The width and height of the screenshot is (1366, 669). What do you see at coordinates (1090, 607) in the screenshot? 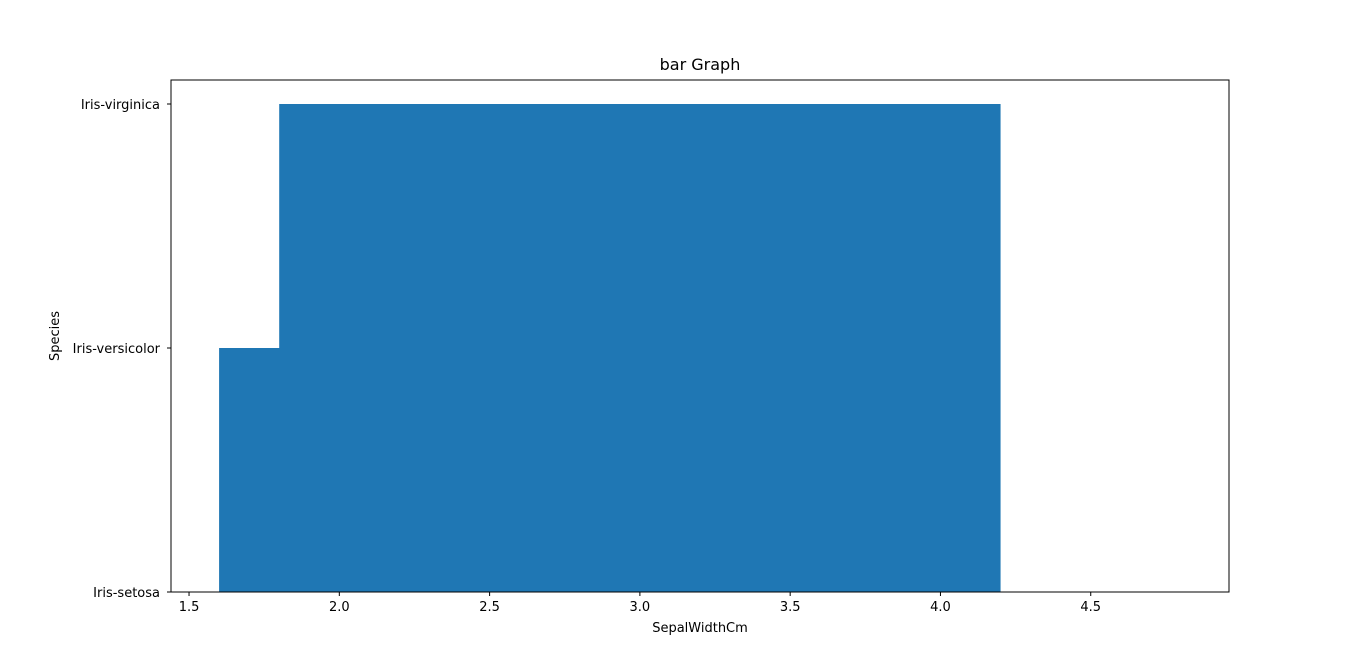
I see `x-tick-label: 4.5` at bounding box center [1090, 607].